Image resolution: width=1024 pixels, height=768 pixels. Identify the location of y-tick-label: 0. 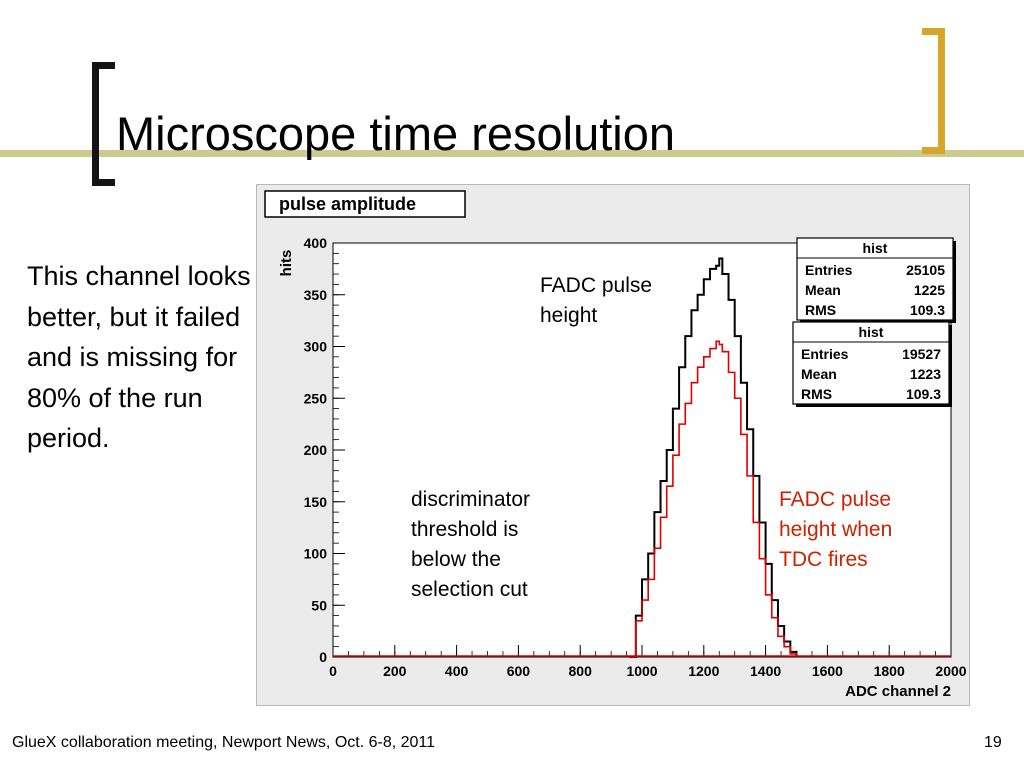
(323, 657).